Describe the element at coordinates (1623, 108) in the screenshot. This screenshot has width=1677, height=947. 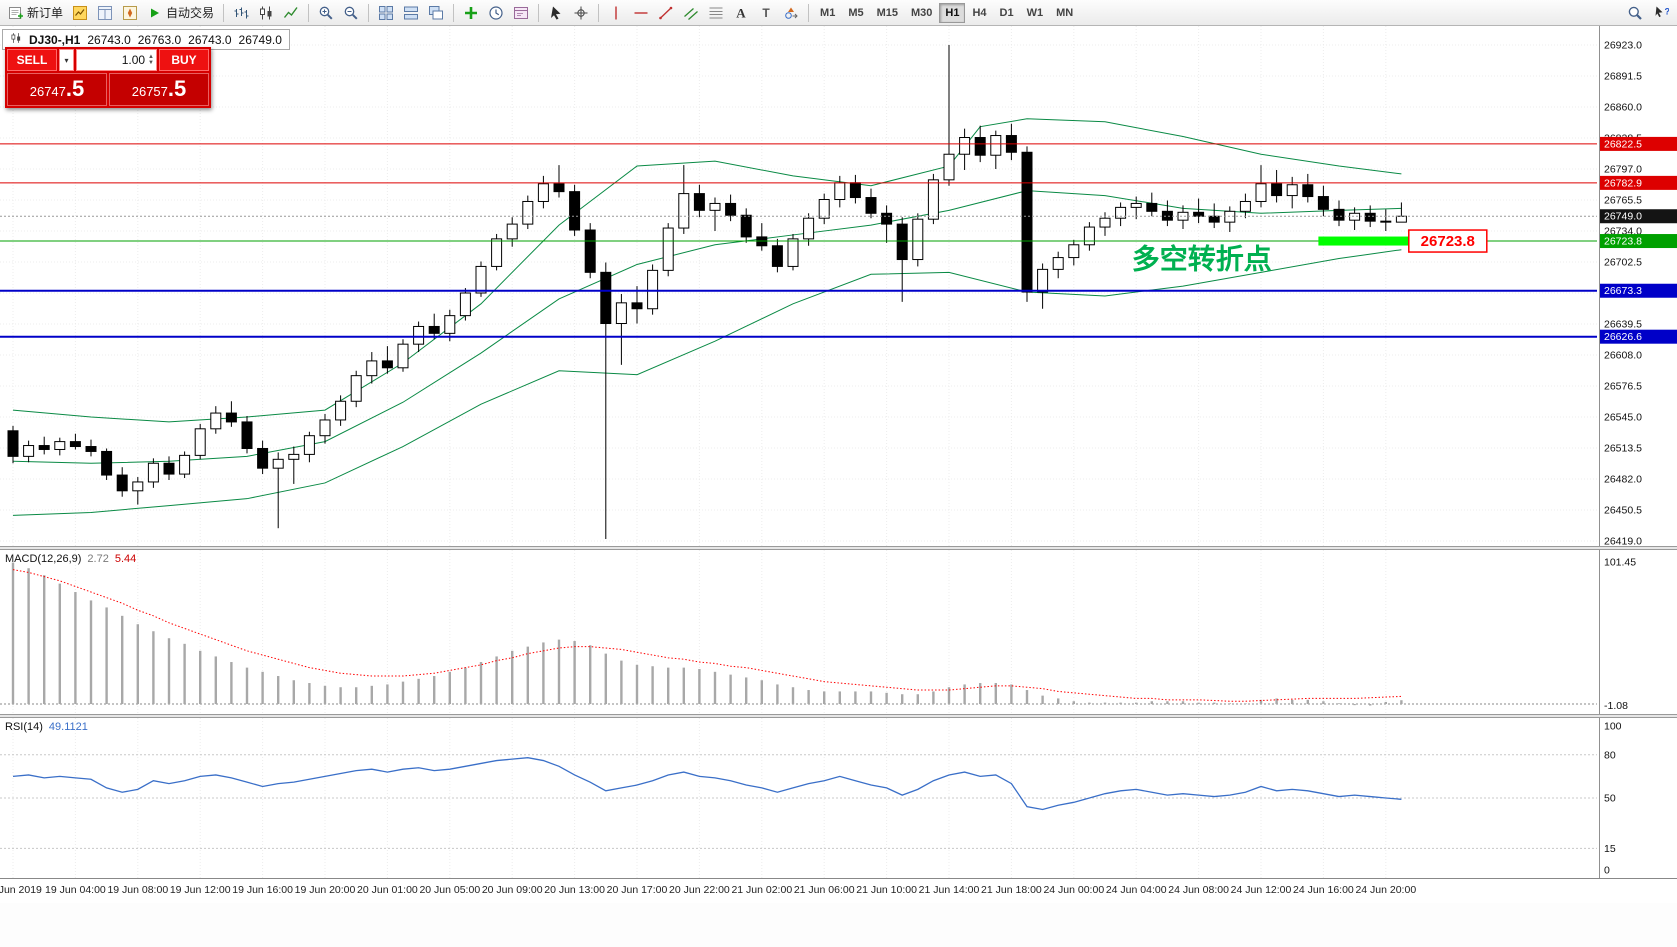
I see `price-tick: 26860.0` at that location.